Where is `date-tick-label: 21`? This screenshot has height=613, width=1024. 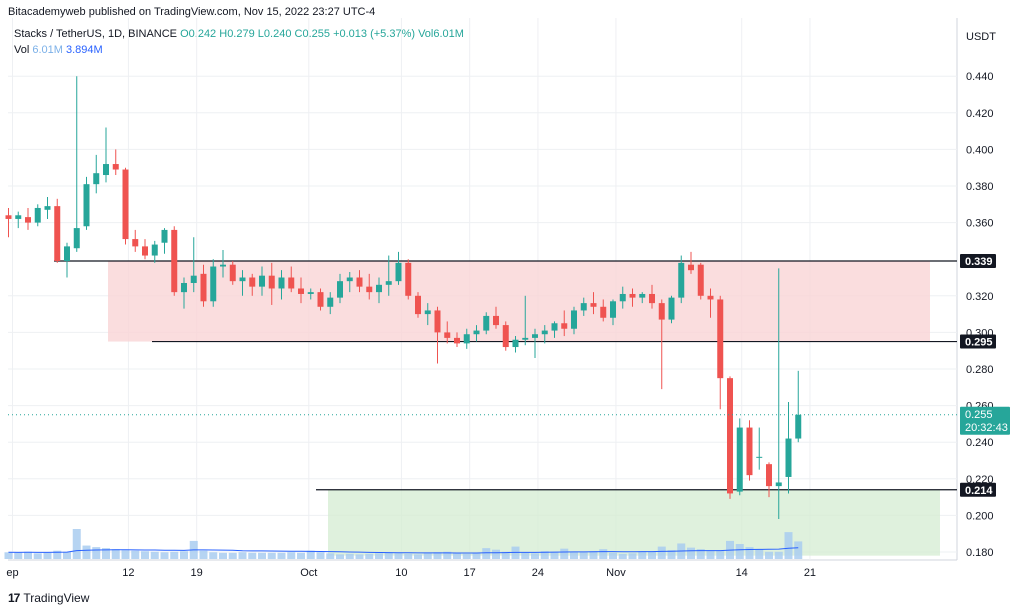
date-tick-label: 21 is located at coordinates (810, 573).